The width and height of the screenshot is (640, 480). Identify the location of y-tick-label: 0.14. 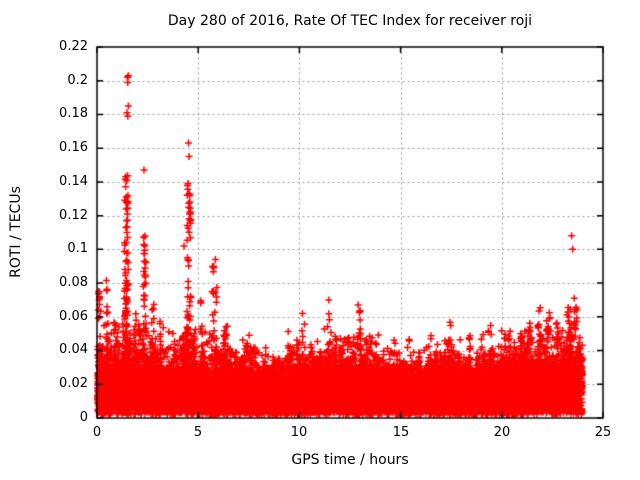
(73, 181).